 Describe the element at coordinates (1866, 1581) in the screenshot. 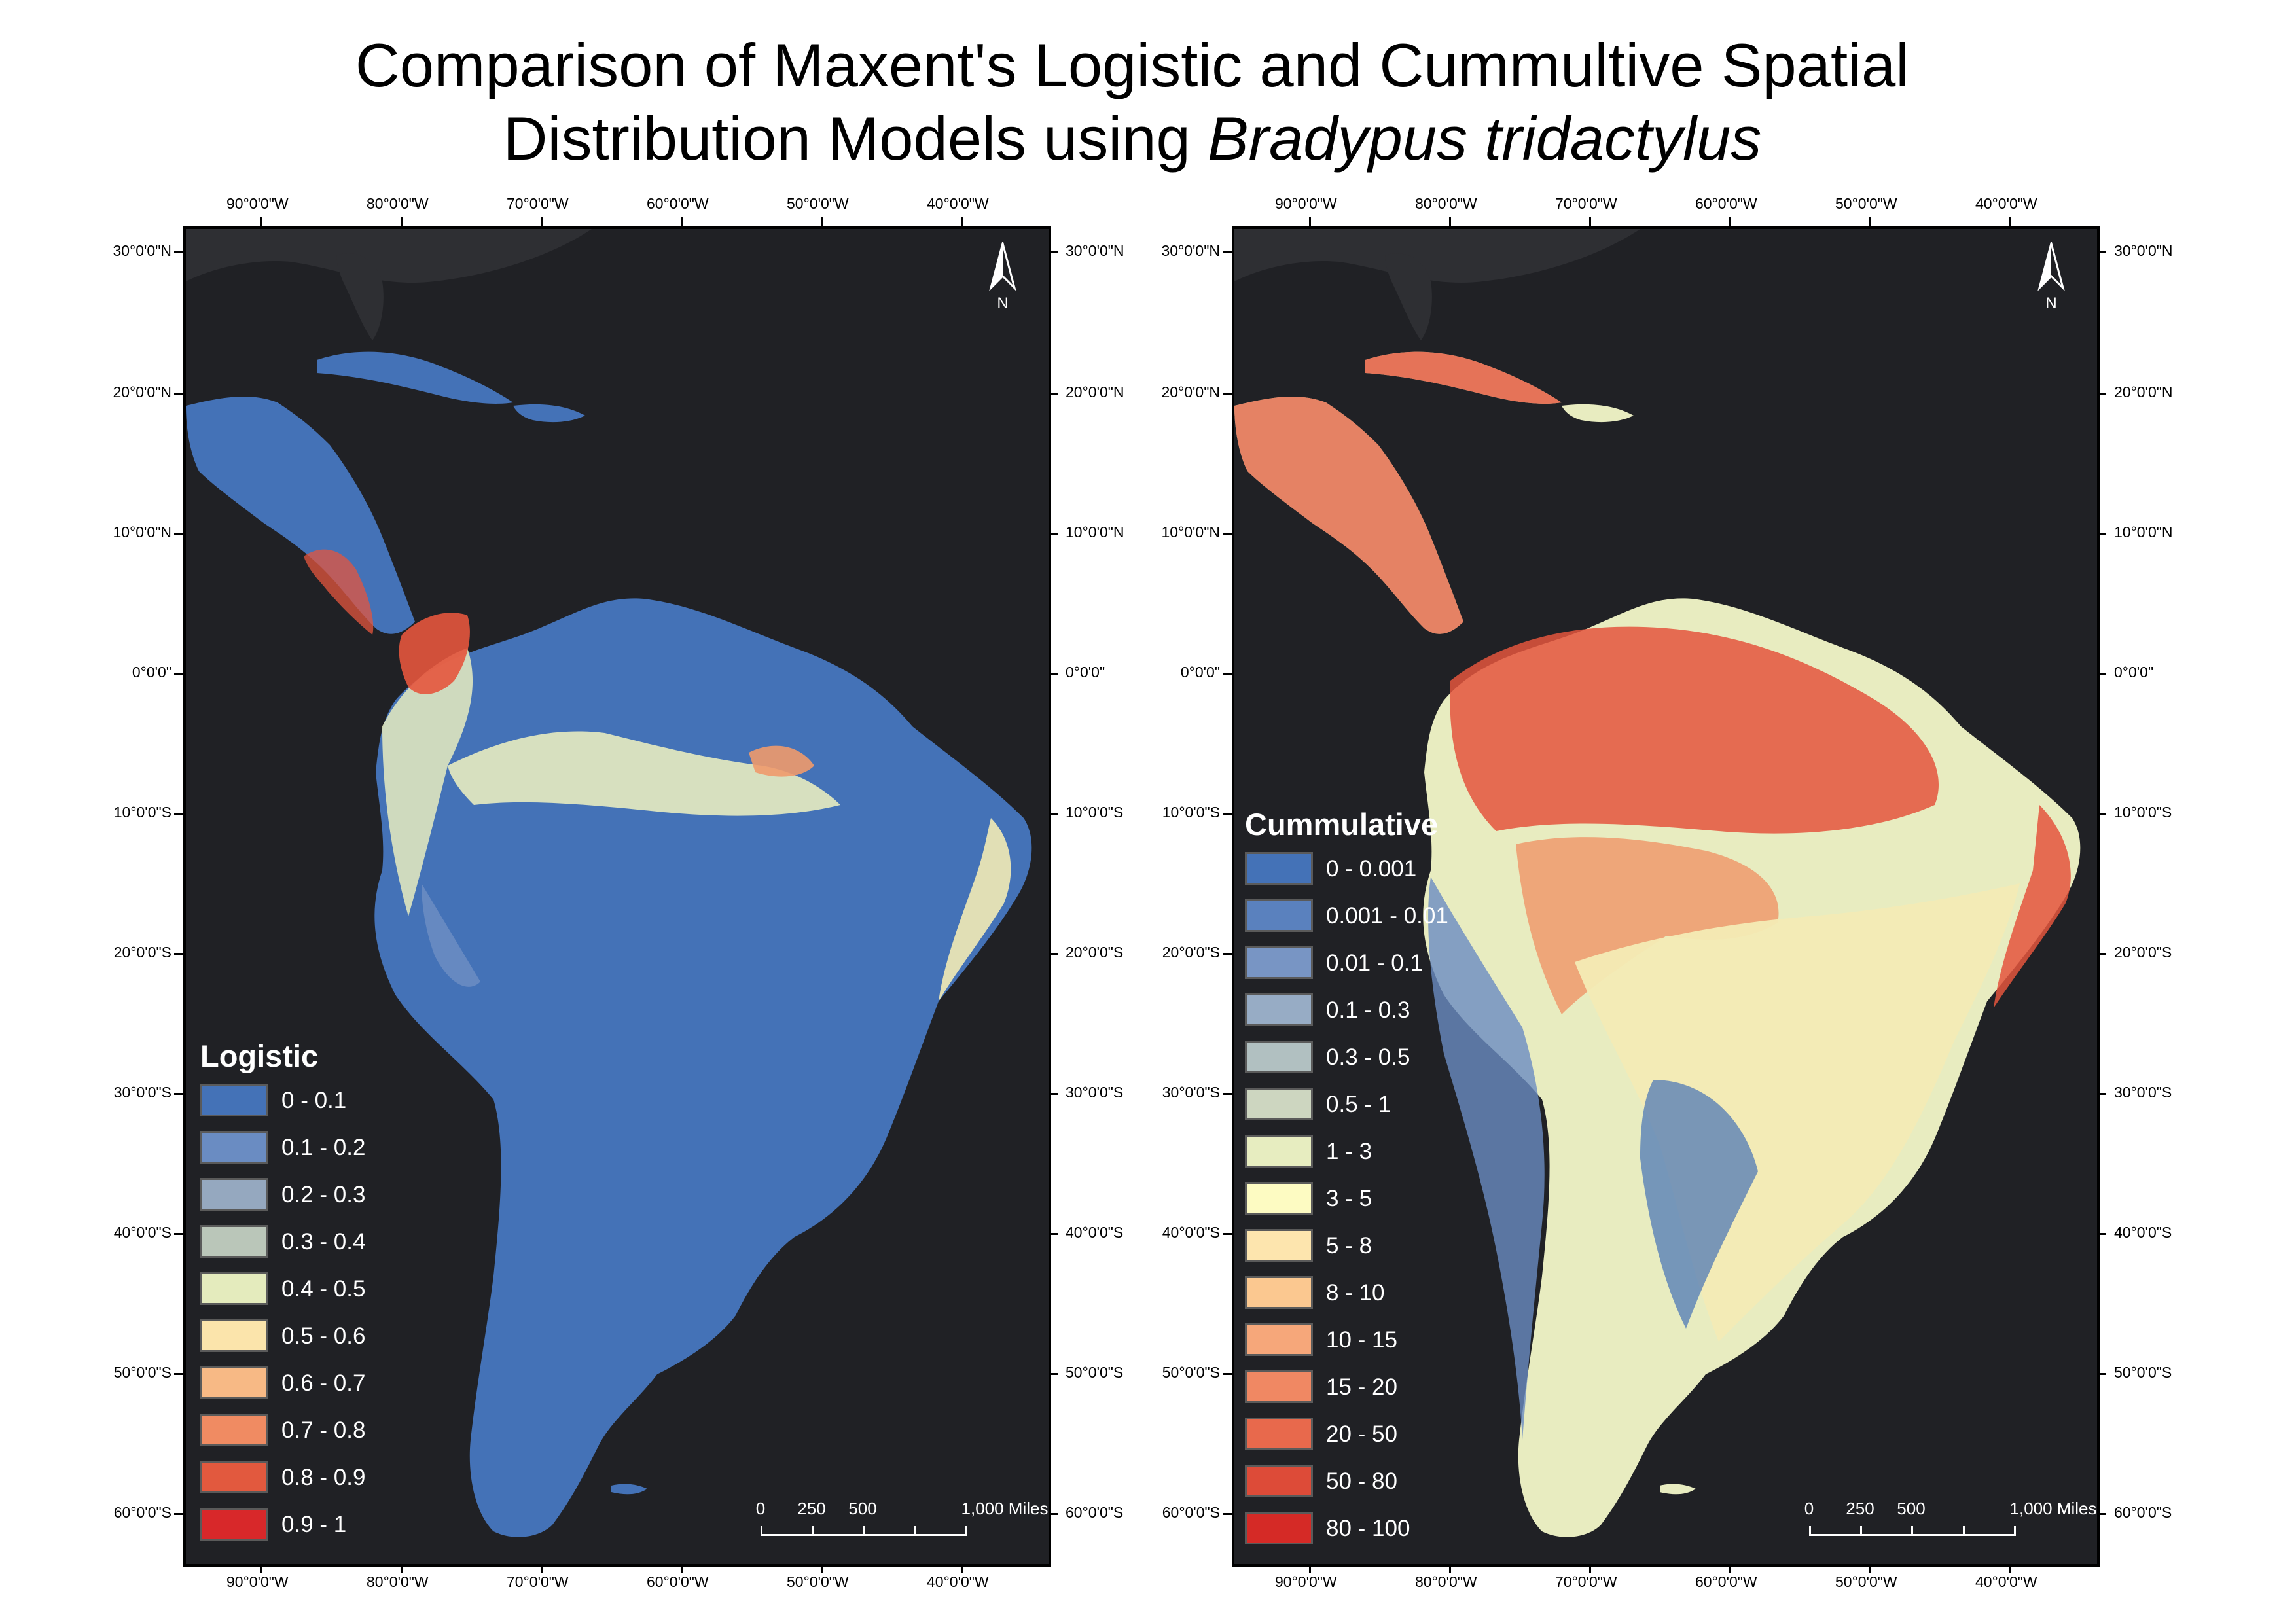

I see `longitude-label: 50°0'0"W` at that location.